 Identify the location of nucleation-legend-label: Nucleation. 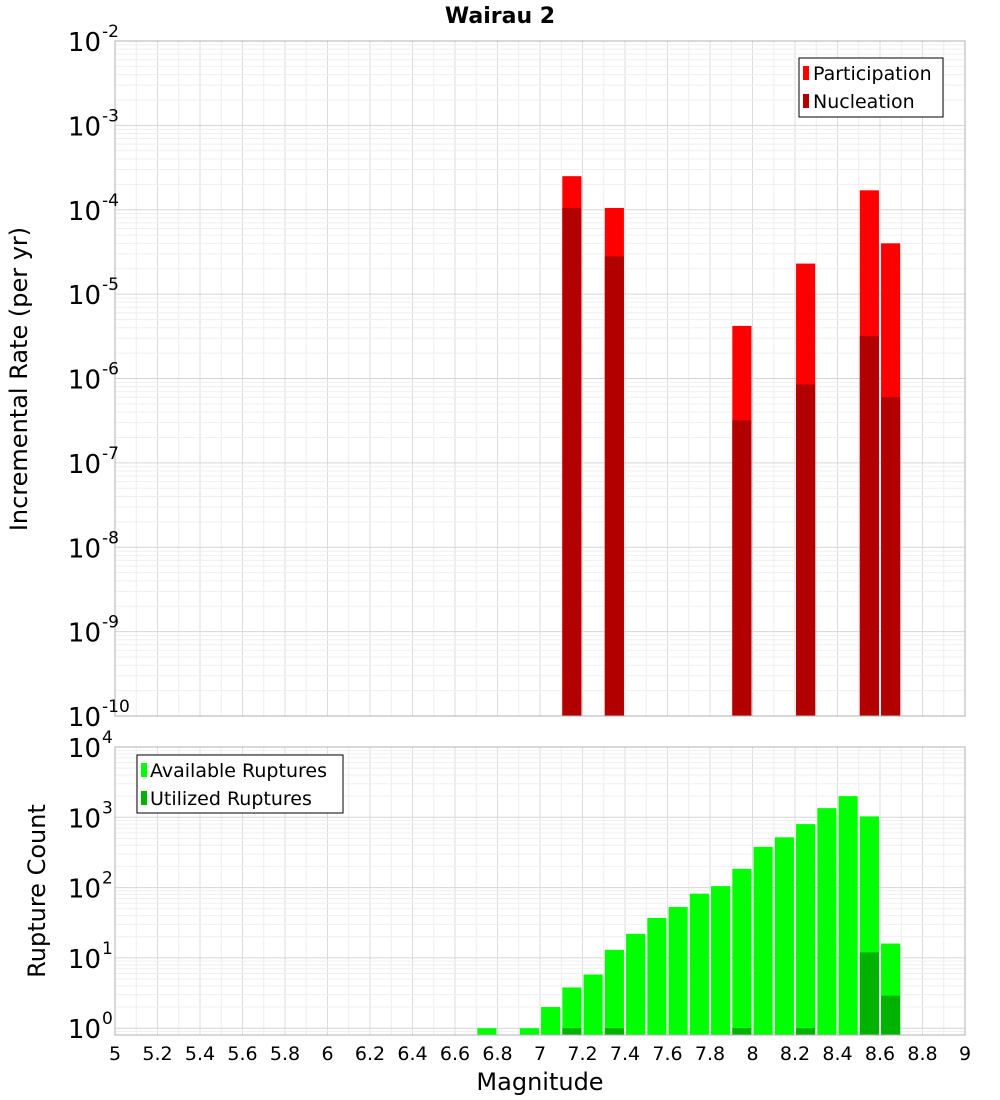
(864, 102).